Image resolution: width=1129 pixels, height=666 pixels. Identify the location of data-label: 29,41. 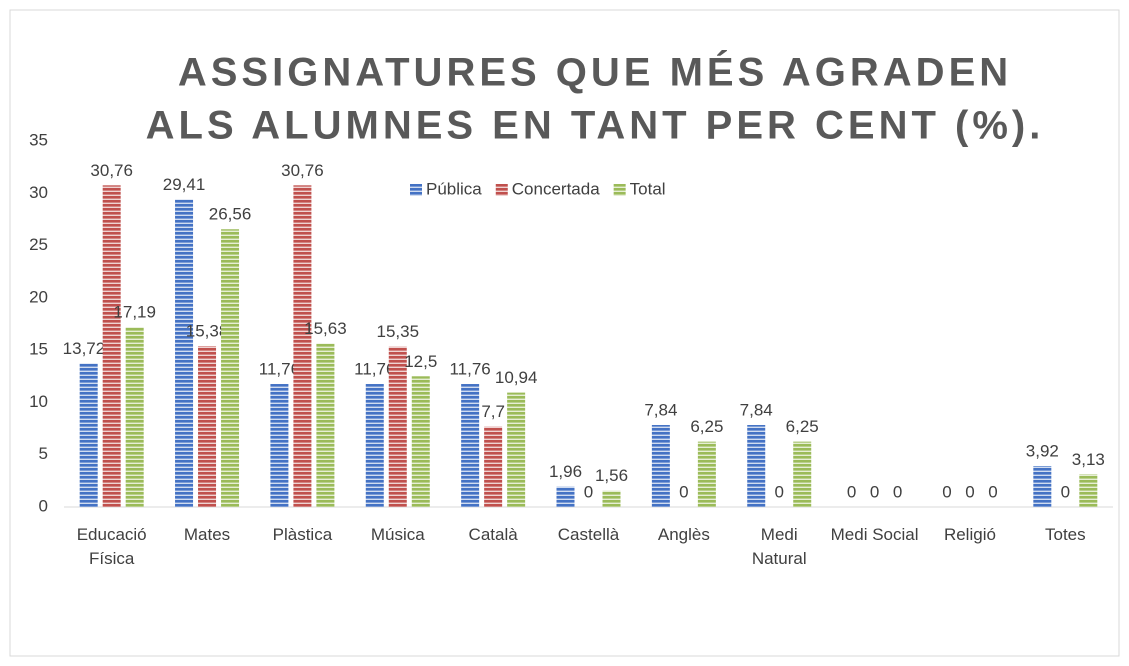
(184, 184).